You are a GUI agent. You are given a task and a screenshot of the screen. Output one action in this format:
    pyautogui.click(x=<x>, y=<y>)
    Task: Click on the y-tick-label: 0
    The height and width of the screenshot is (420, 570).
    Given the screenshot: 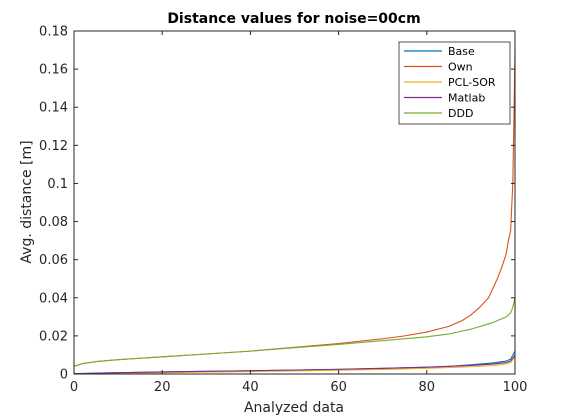 What is the action you would take?
    pyautogui.click(x=64, y=375)
    